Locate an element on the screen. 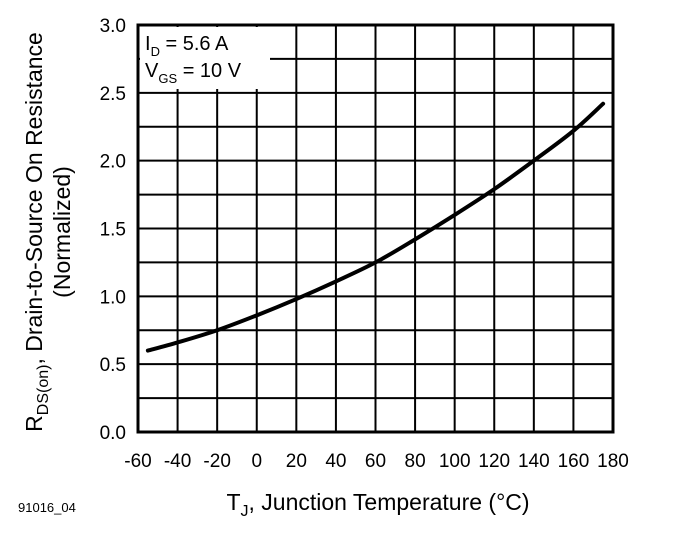 This screenshot has width=693, height=536. annotation-background is located at coordinates (205, 58).